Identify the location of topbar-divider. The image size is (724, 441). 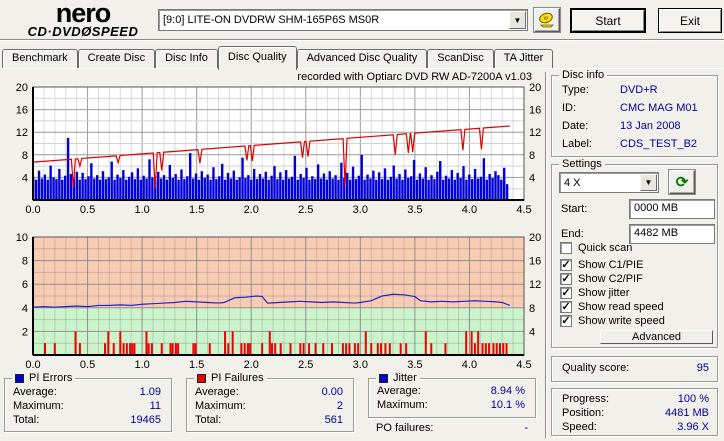
(362, 40).